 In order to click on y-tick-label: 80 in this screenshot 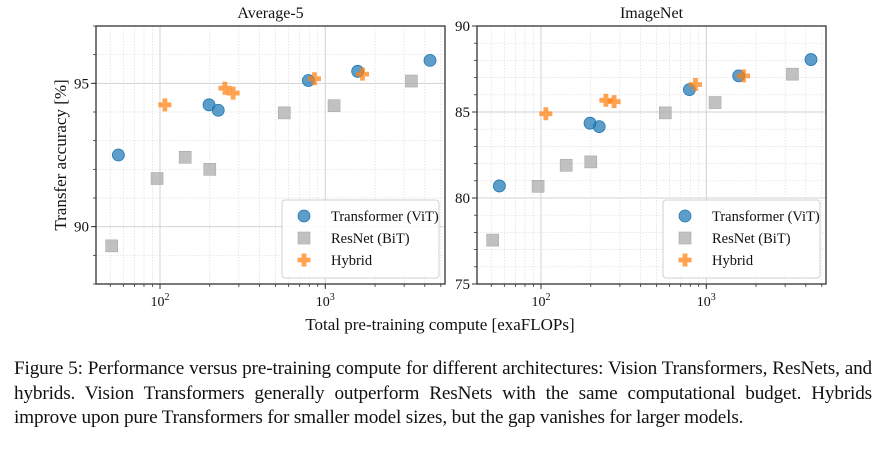, I will do `click(462, 199)`.